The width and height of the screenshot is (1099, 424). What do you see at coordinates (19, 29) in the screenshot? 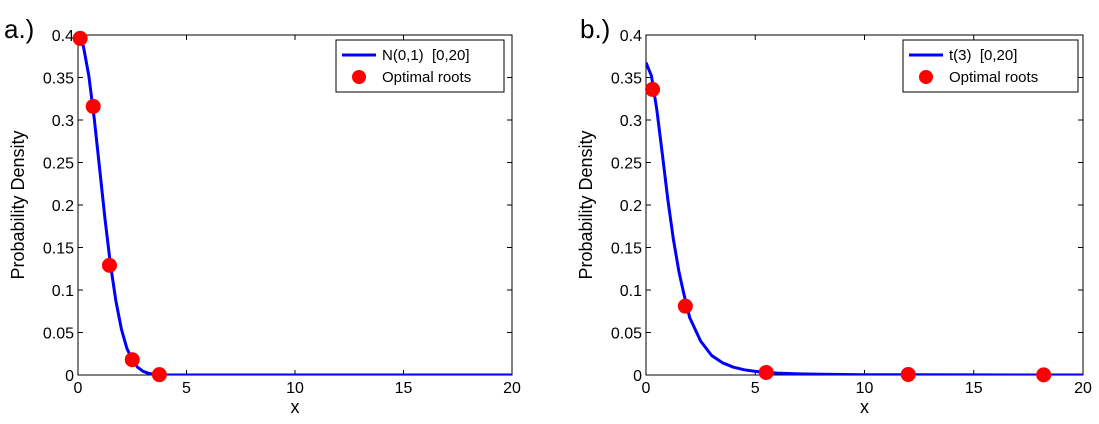
I see `panel-label: a.)` at bounding box center [19, 29].